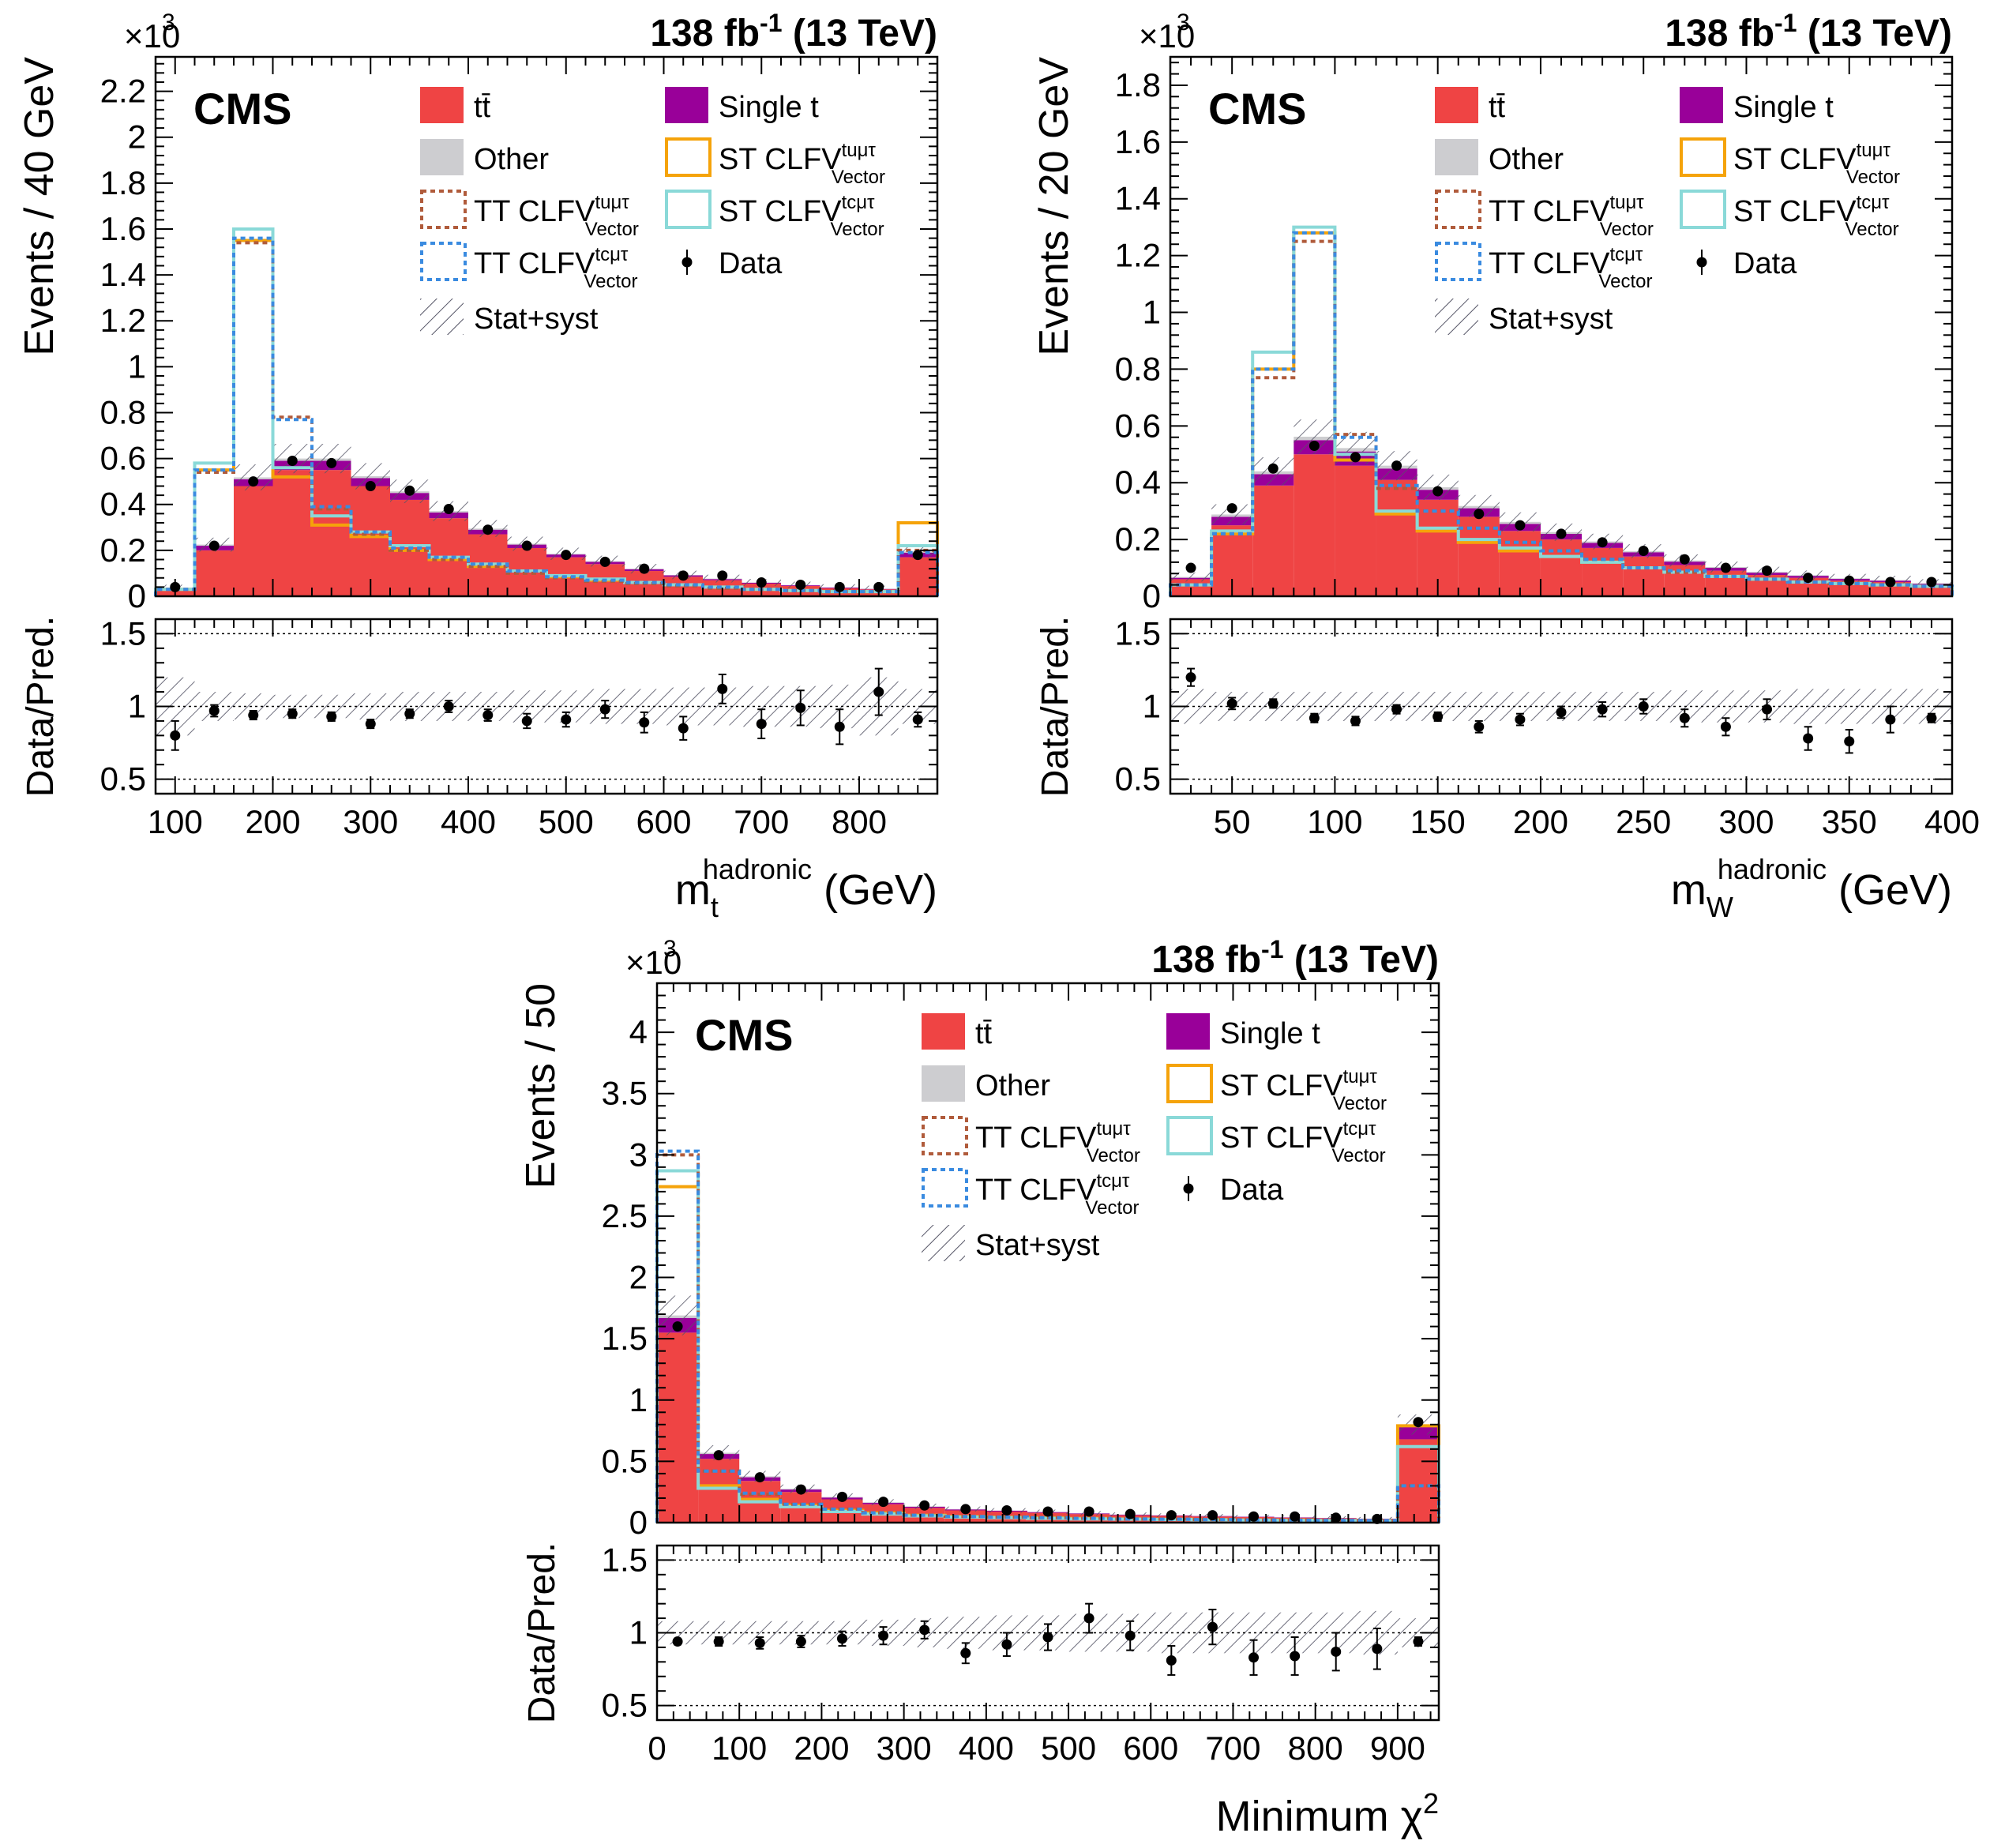  I want to click on scale-factor-label: ×10, so click(653, 962).